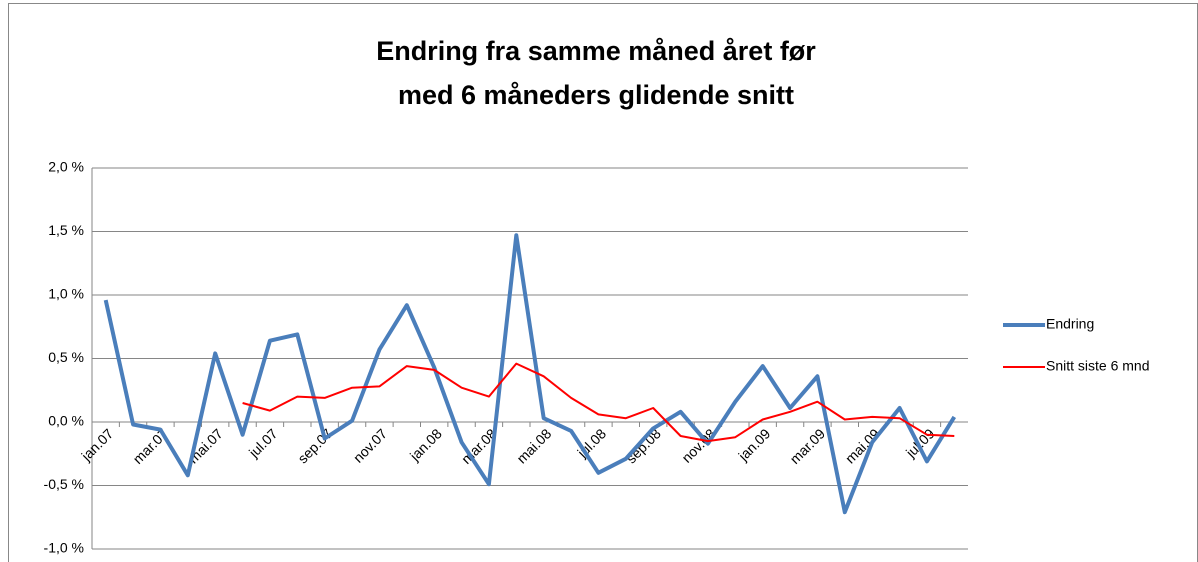 The width and height of the screenshot is (1198, 562). Describe the element at coordinates (596, 51) in the screenshot. I see `chart-title: Endring fra samme måned året før` at that location.